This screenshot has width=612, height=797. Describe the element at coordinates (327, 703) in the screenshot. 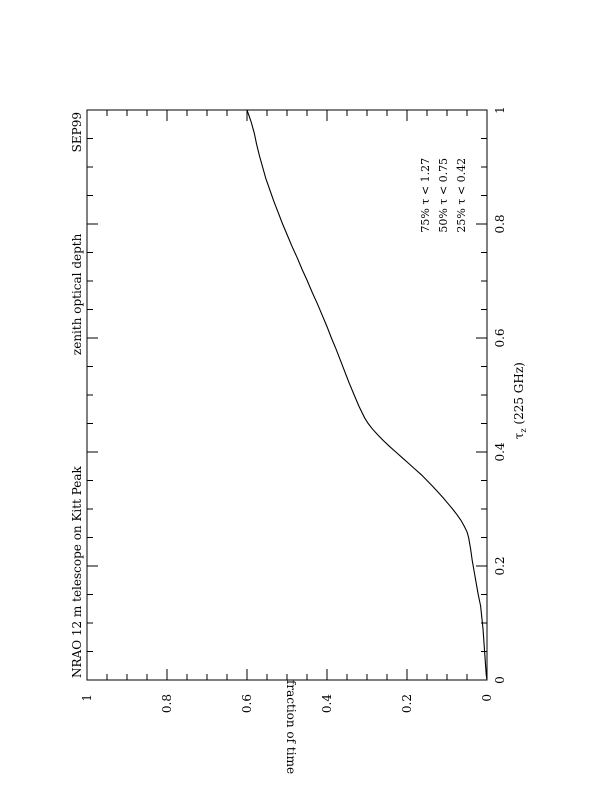

I see `y-tick-label: 0.4` at that location.